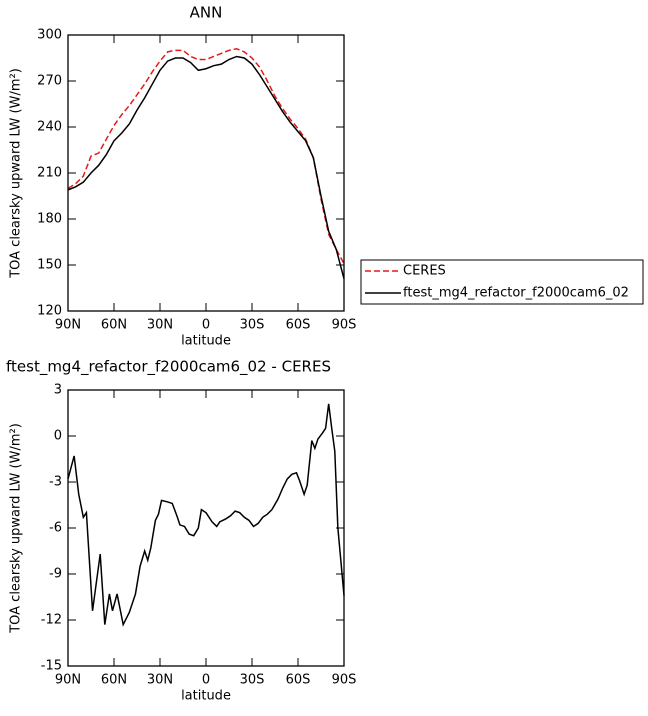 The image size is (648, 716). What do you see at coordinates (49, 311) in the screenshot?
I see `y-tick-label: 120` at bounding box center [49, 311].